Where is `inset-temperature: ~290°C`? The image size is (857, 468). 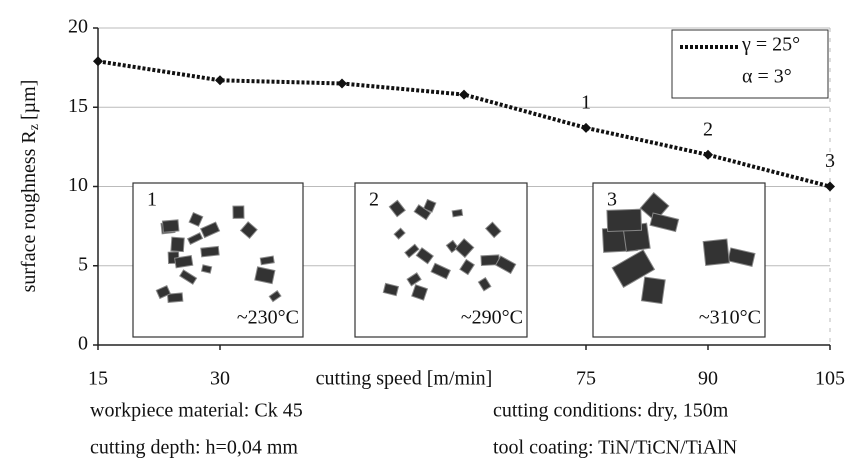 inset-temperature: ~290°C is located at coordinates (492, 318).